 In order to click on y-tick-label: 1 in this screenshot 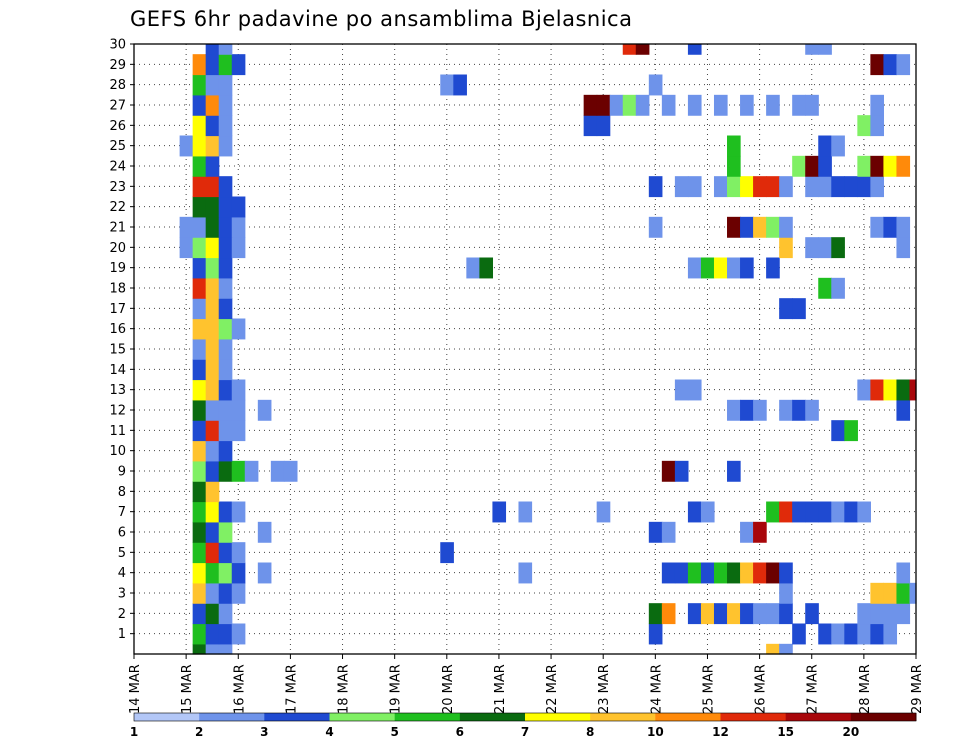, I will do `click(122, 634)`.